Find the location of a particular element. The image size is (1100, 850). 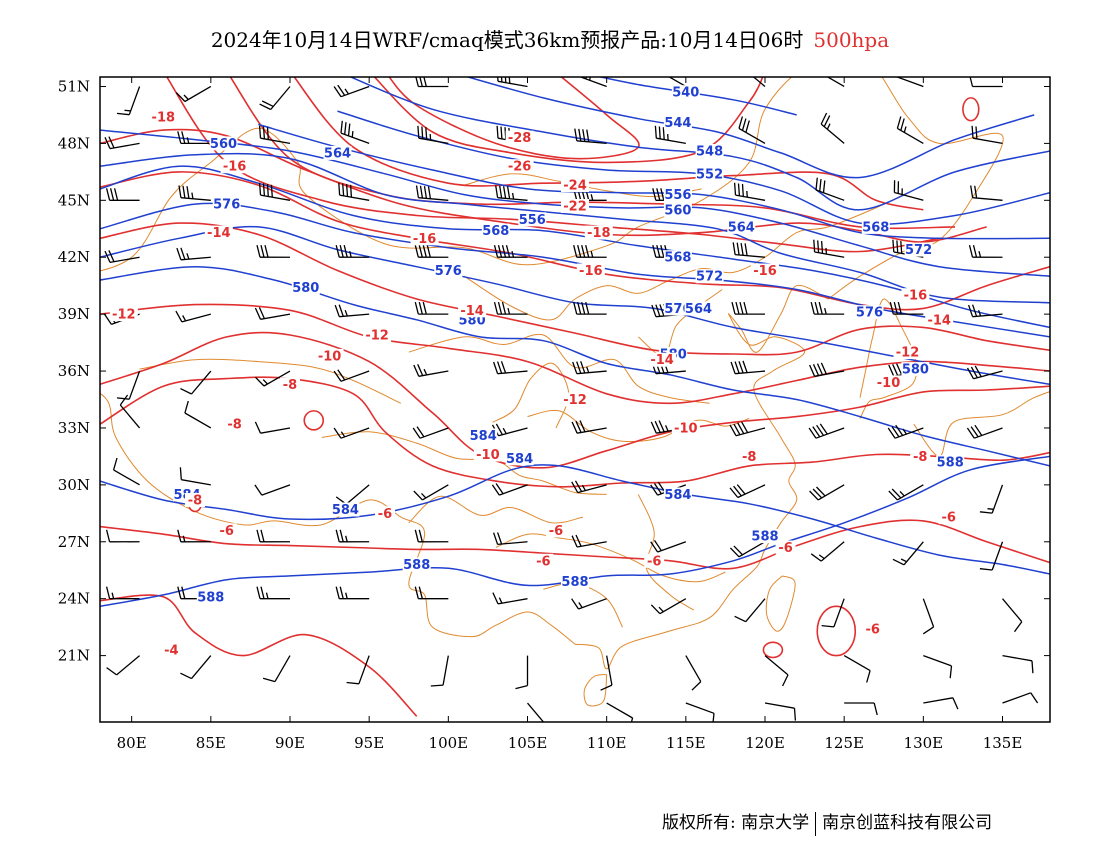

temperature-contour is located at coordinates (514, 118).